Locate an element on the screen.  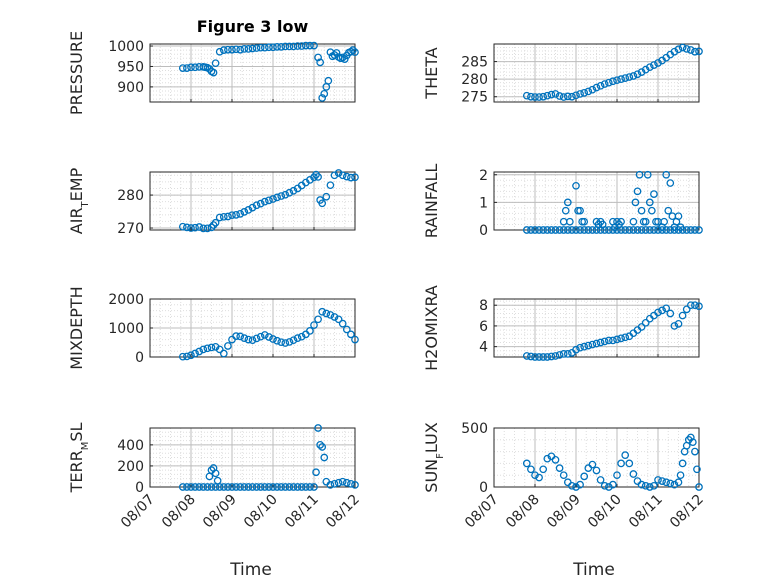
y-tick-label: 1 is located at coordinates (483, 203).